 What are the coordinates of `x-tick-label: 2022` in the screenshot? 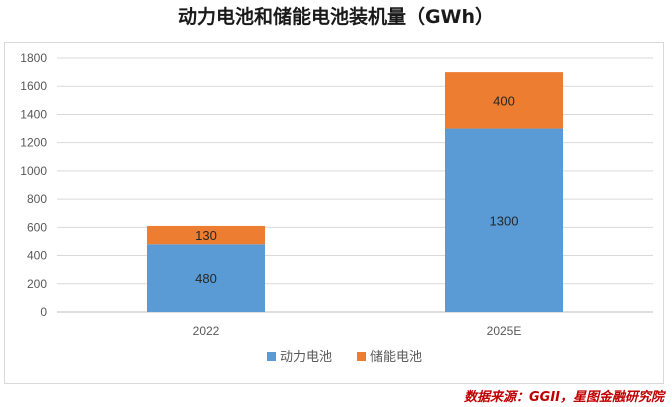 It's located at (206, 331).